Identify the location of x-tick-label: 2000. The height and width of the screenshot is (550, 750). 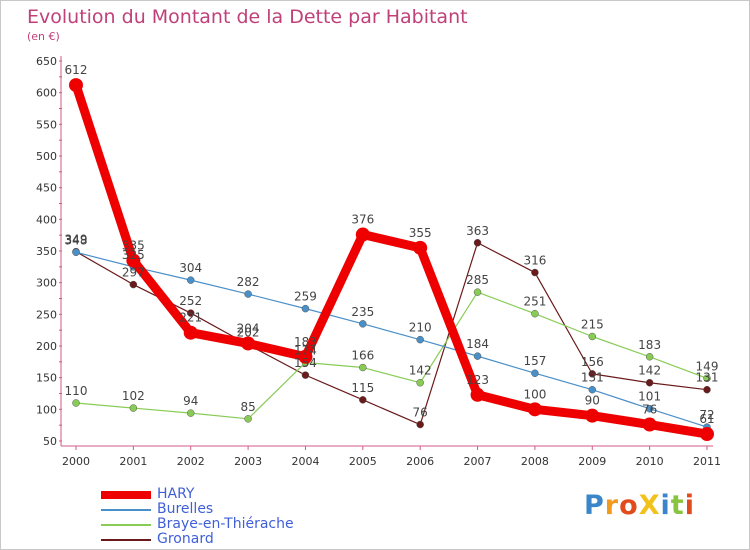
(76, 461).